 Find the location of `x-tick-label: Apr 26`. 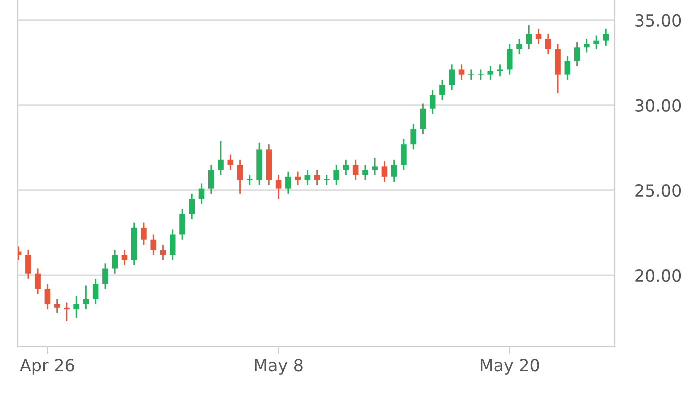

x-tick-label: Apr 26 is located at coordinates (47, 367).